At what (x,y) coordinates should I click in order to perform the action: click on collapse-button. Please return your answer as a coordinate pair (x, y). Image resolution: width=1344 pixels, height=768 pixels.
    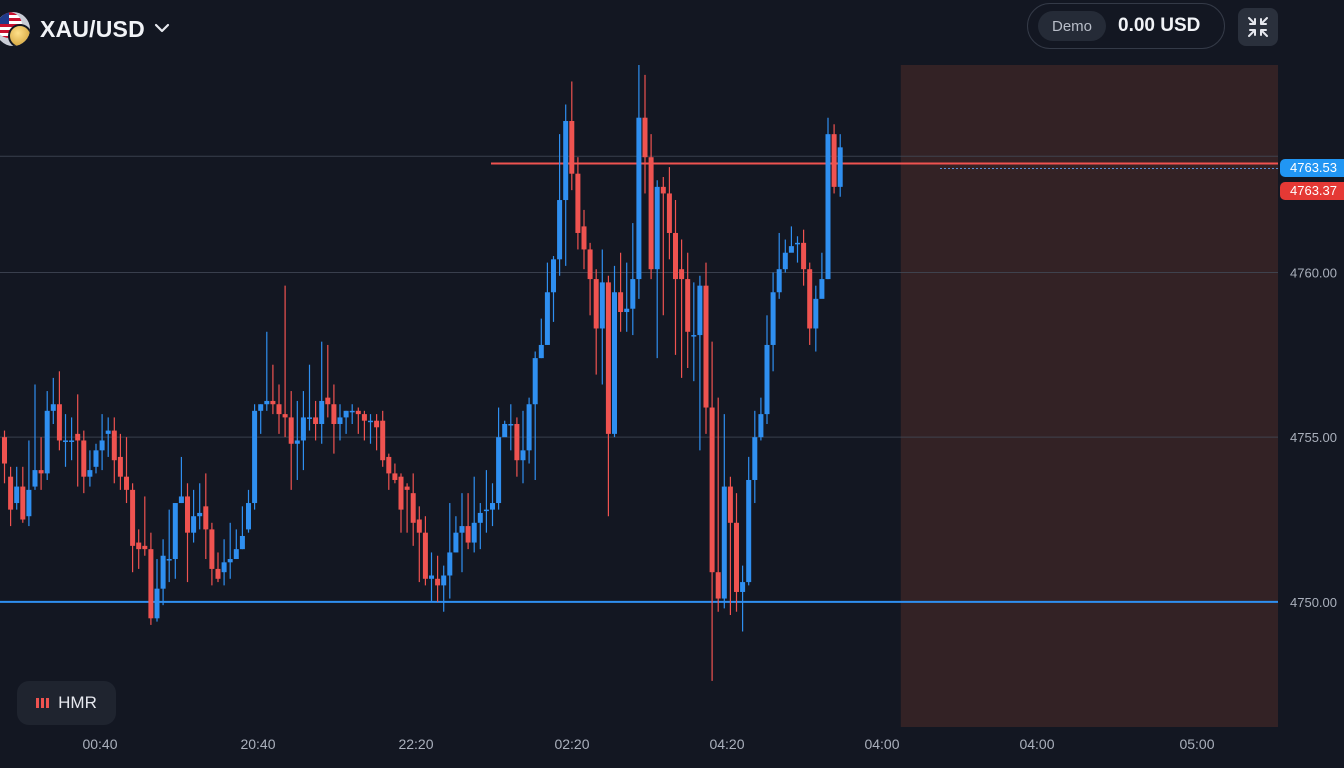
    Looking at the image, I should click on (1258, 27).